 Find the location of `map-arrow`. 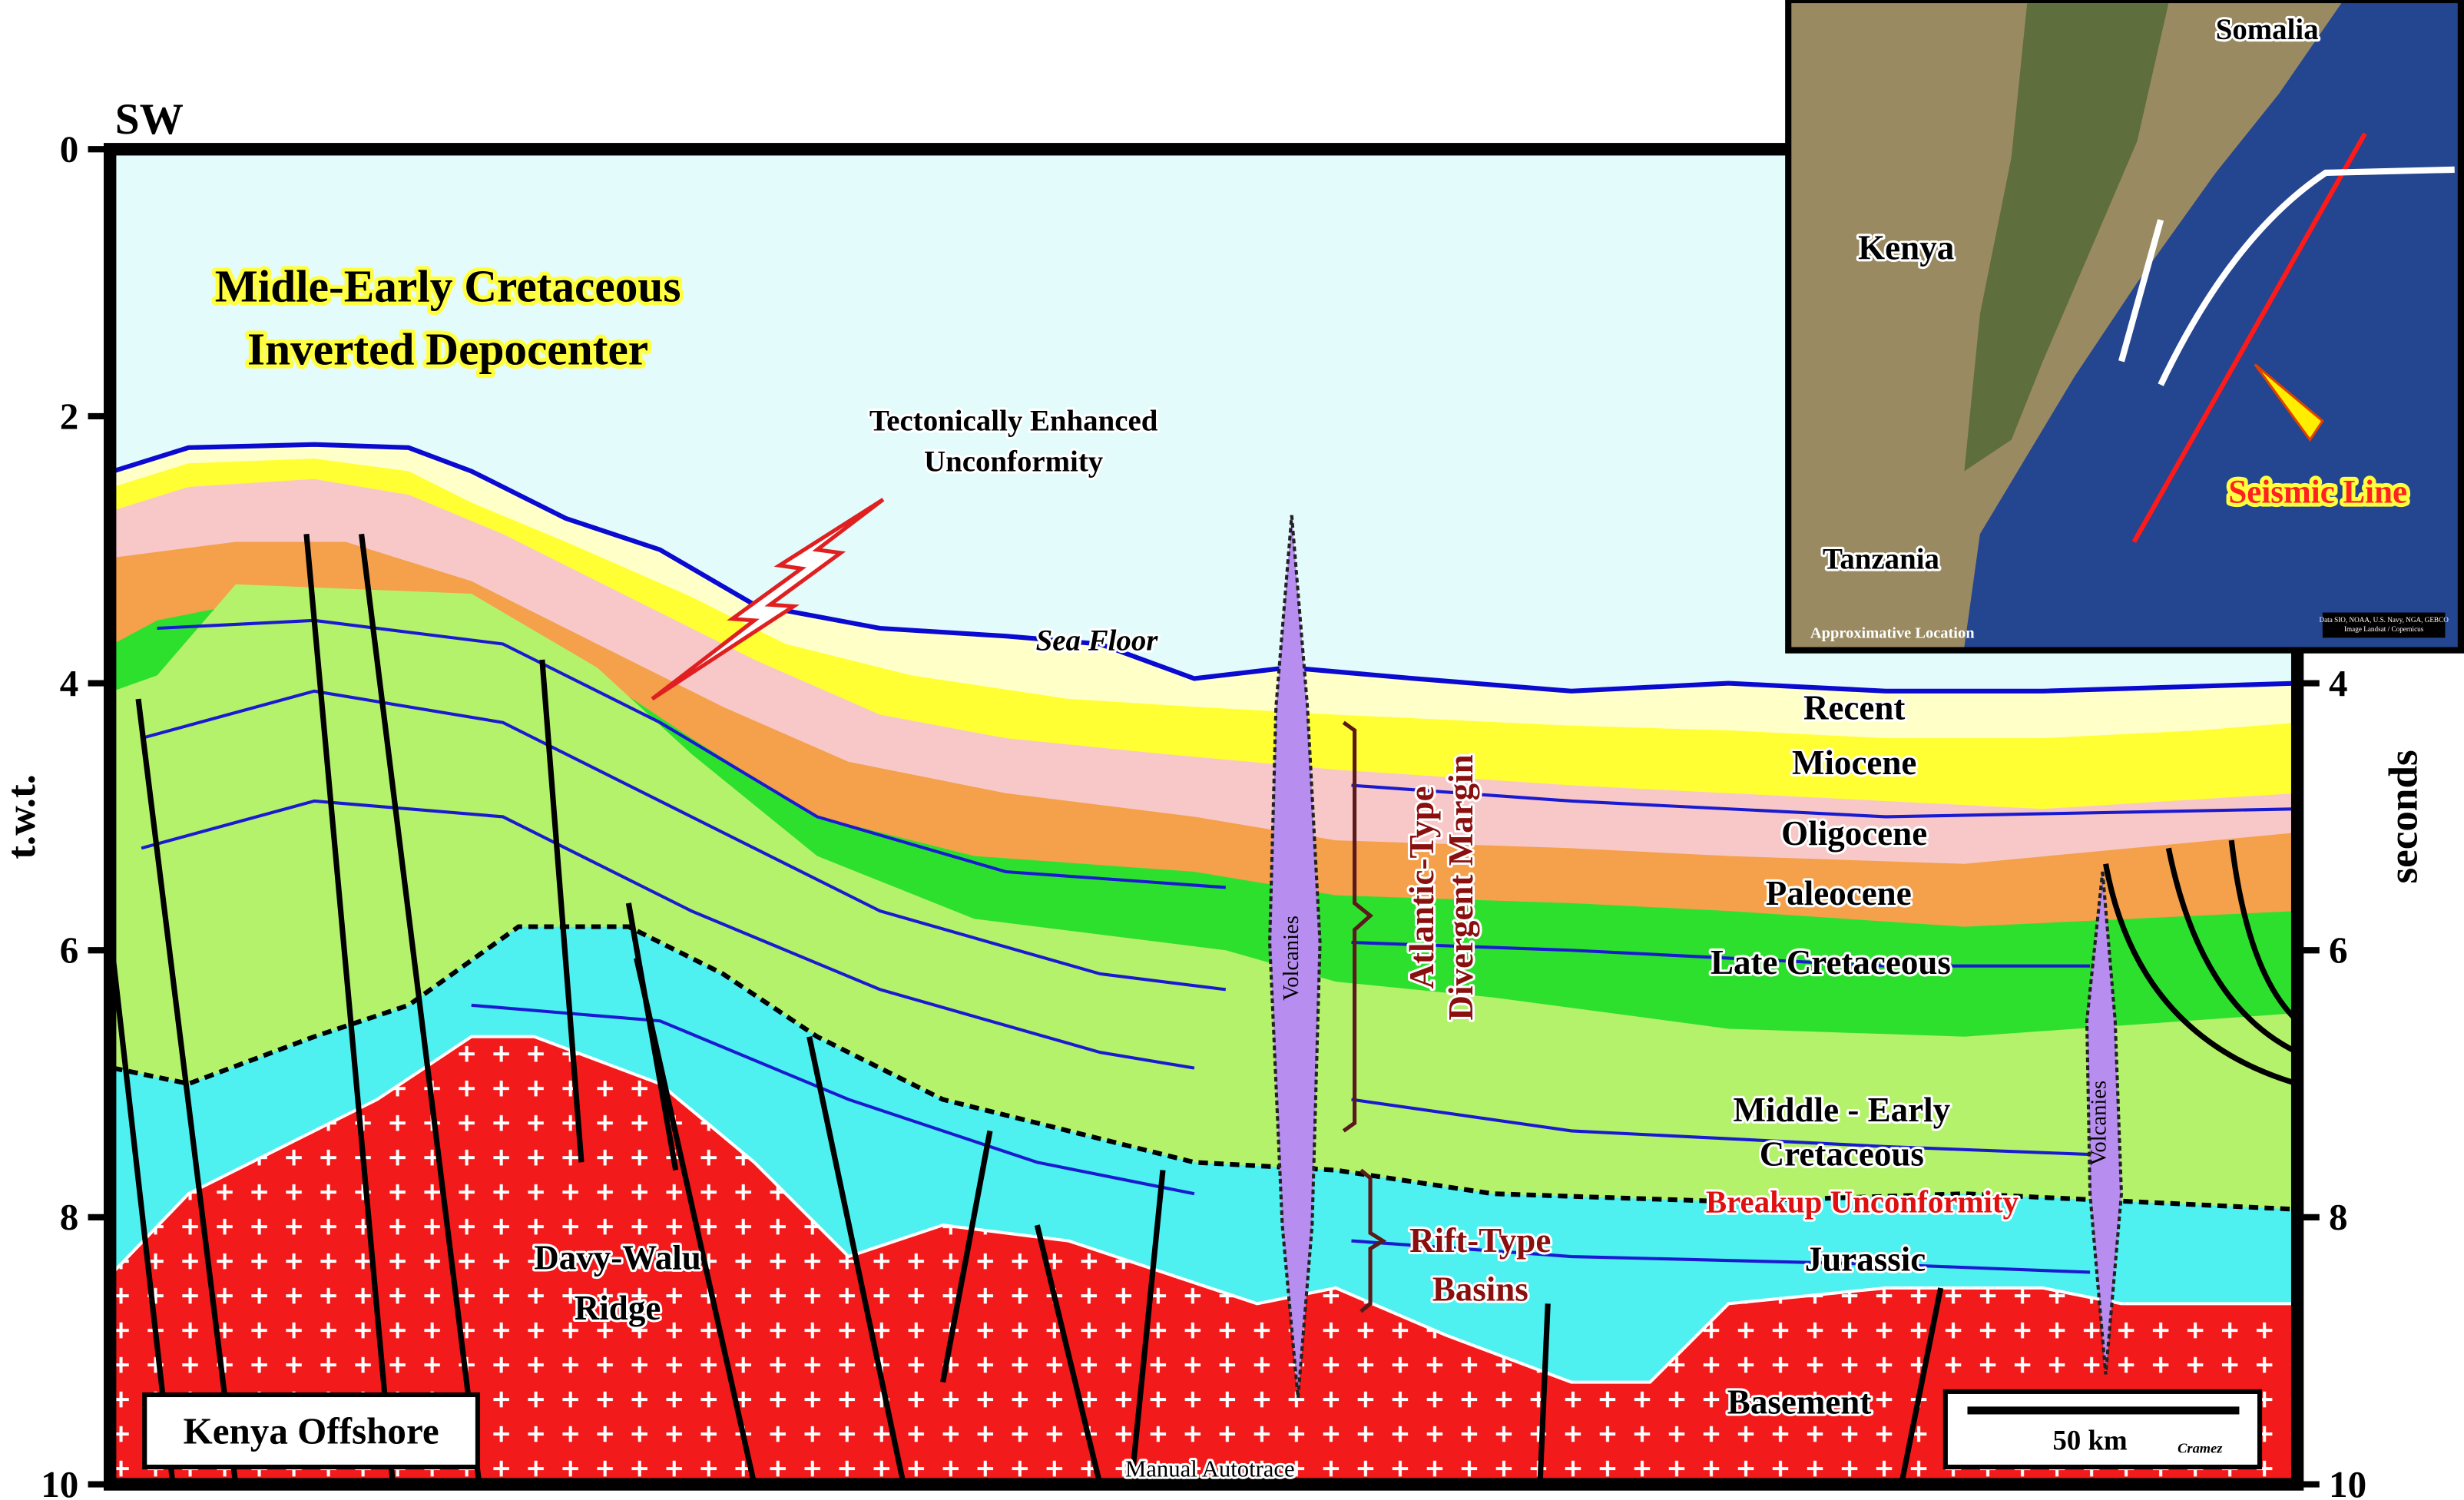

map-arrow is located at coordinates (2289, 403).